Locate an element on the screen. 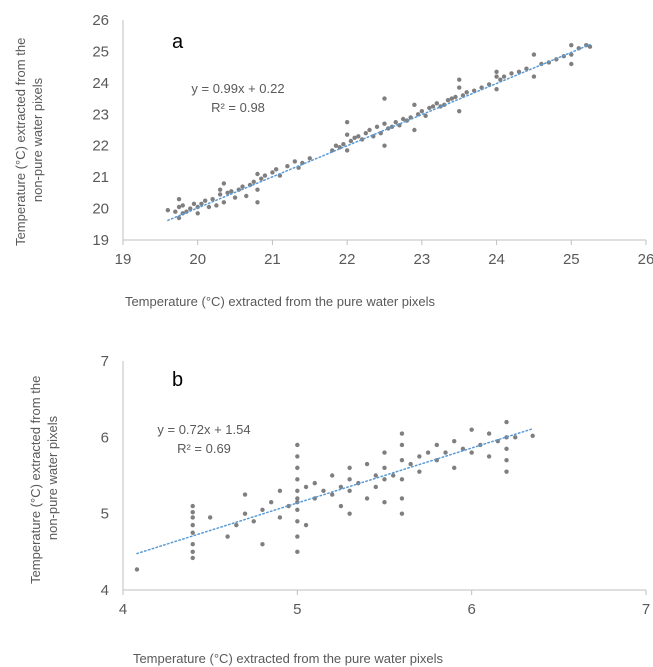 This screenshot has width=653, height=667. y-tick-label: 22 is located at coordinates (100, 146).